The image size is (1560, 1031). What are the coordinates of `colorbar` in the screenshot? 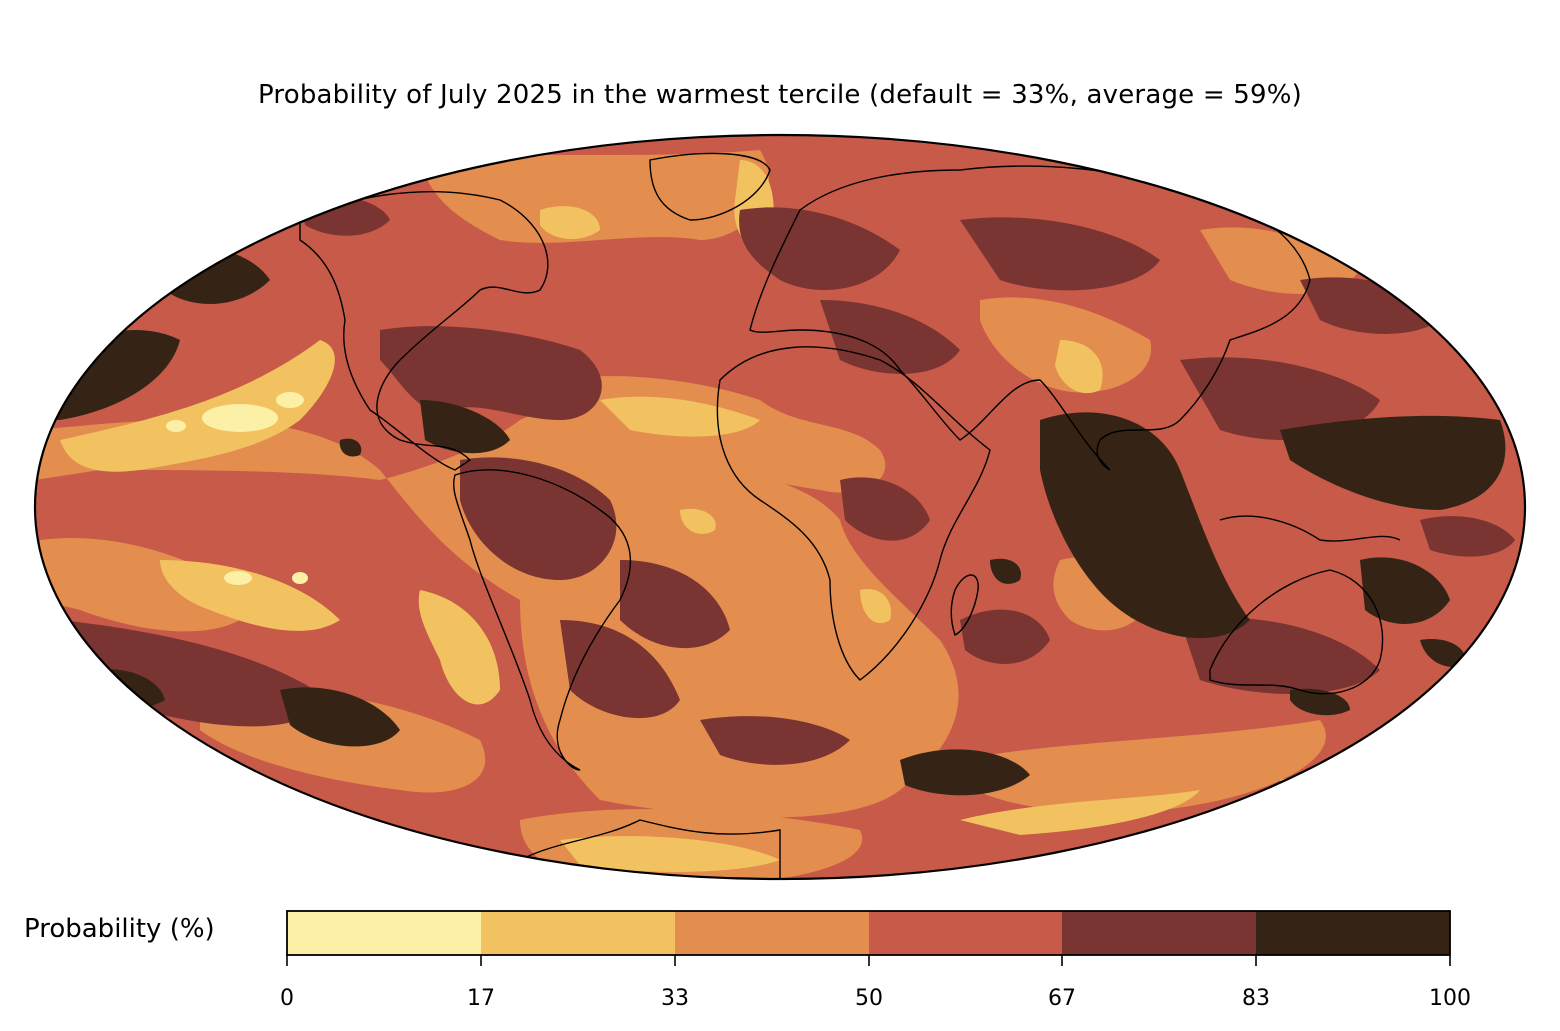 It's located at (868, 938).